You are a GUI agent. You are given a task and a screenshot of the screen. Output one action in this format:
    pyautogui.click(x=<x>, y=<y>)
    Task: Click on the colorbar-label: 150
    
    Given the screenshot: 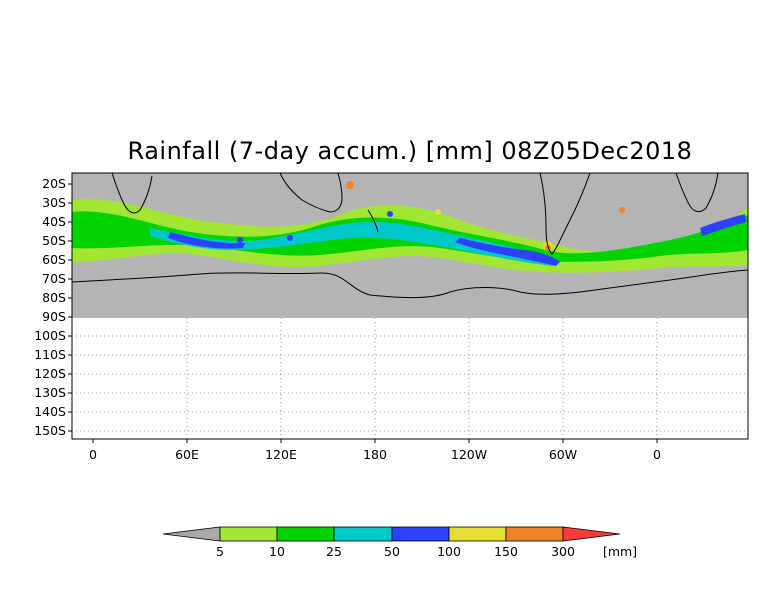 What is the action you would take?
    pyautogui.click(x=506, y=551)
    